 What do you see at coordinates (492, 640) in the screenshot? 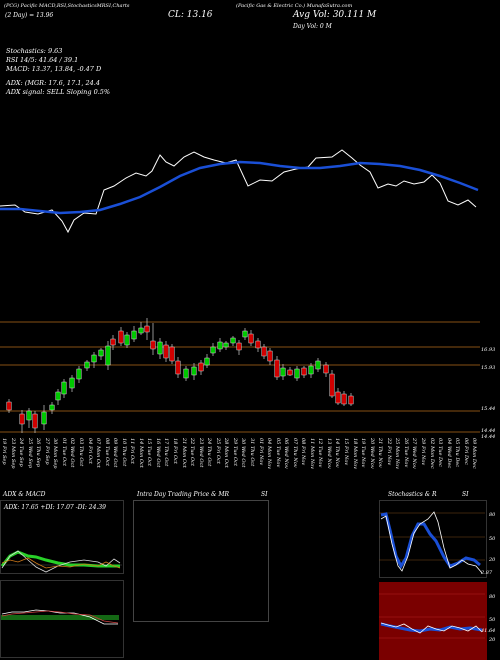
I see `rsi-axis-20: 20` at bounding box center [492, 640].